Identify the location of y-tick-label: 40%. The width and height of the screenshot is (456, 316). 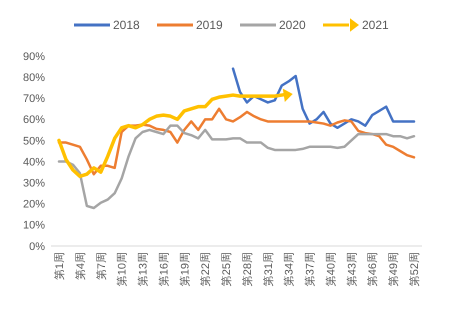
(34, 162).